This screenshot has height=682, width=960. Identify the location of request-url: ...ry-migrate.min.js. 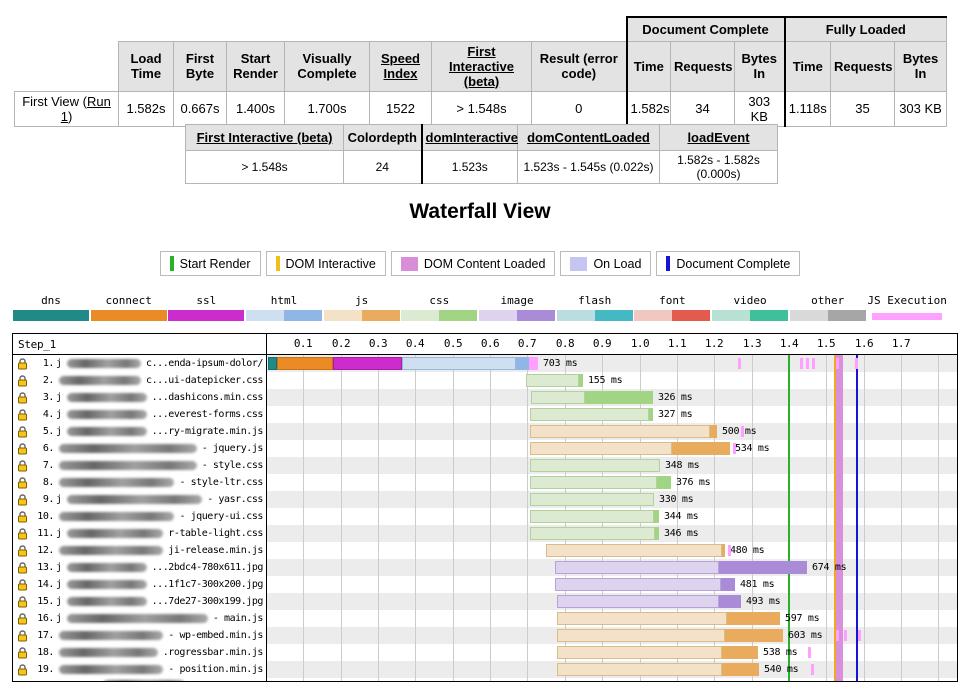
(207, 431).